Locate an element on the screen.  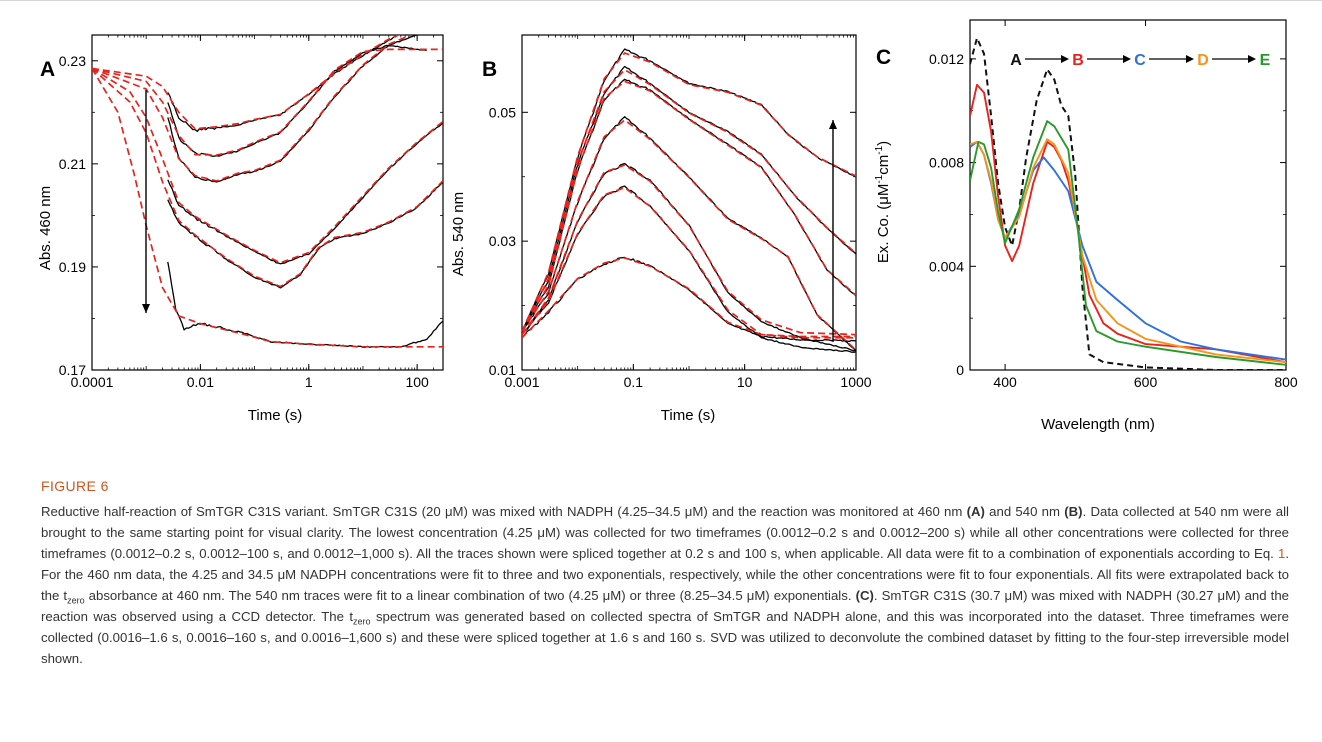
panel-c-xlabel: Wavelength (nm) is located at coordinates (1098, 424).